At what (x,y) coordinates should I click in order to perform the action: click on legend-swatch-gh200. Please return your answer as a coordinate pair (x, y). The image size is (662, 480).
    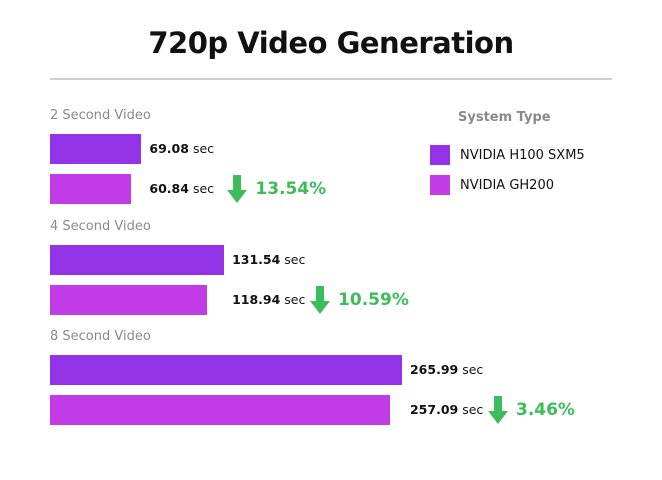
    Looking at the image, I should click on (440, 185).